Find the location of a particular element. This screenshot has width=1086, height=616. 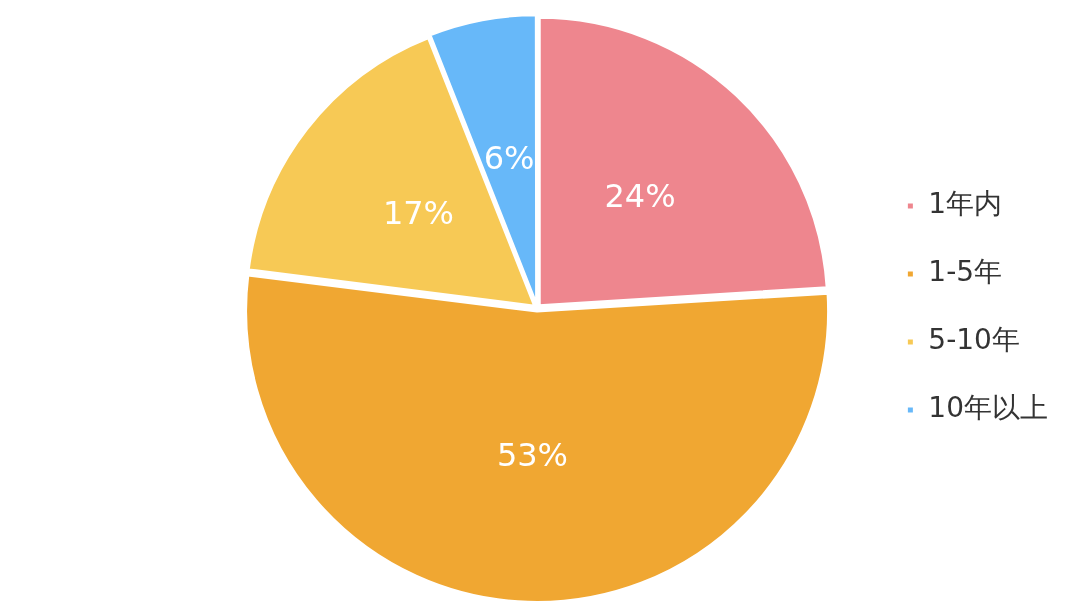

legend-label: 5-10年 is located at coordinates (974, 340).